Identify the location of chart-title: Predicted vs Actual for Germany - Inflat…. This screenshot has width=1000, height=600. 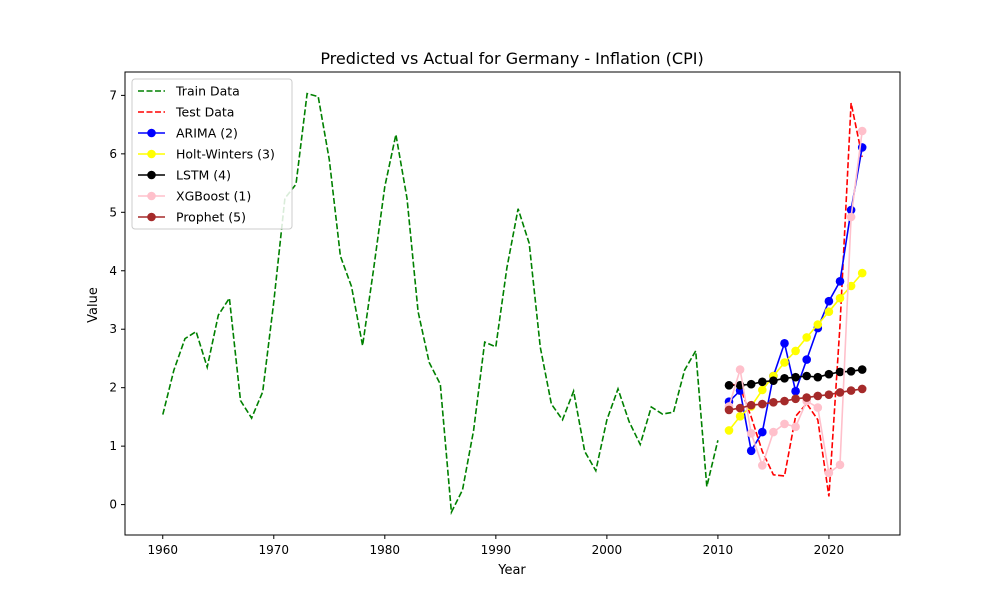
(511, 58).